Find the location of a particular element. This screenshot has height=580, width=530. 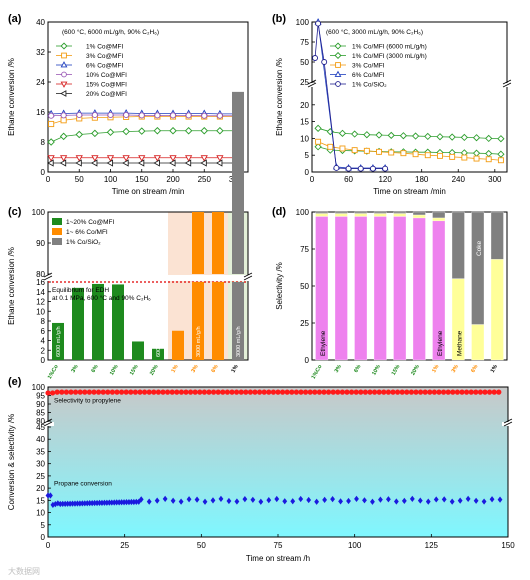

bar-label: Ethylene is located at coordinates (440, 343).